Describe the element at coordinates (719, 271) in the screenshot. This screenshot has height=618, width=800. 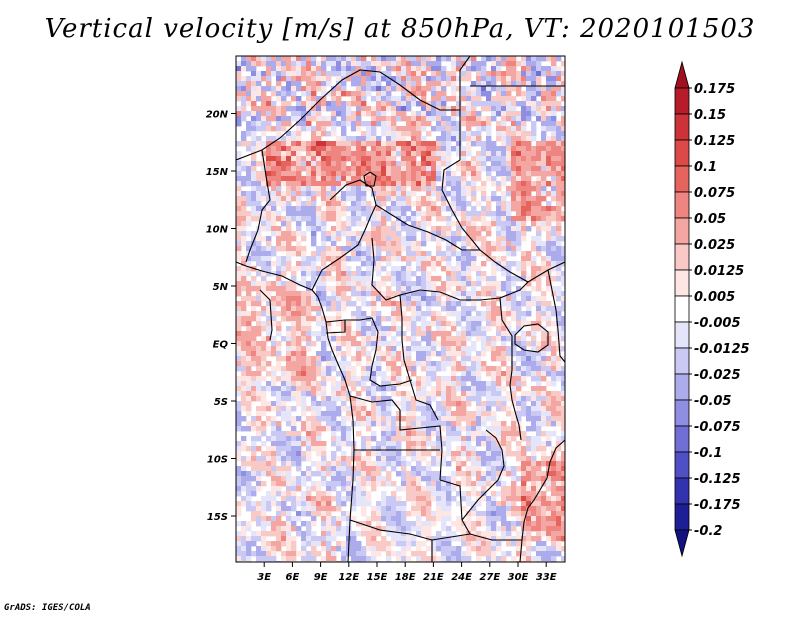
I see `colorbar-label-7: 0.0125` at that location.